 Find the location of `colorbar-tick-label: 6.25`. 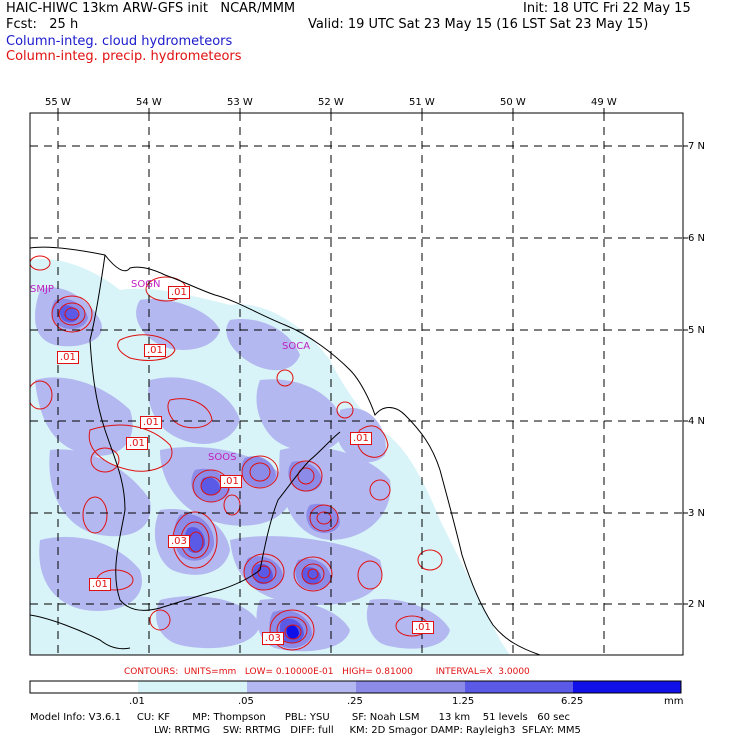

colorbar-tick-label: 6.25 is located at coordinates (572, 701).